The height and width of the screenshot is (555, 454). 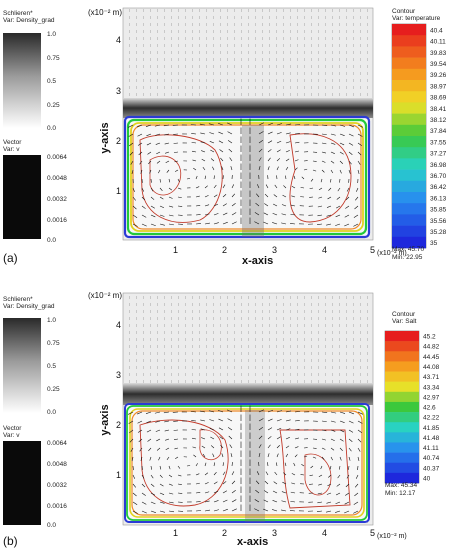 What do you see at coordinates (438, 154) in the screenshot?
I see `contour-level-label: 37.27` at bounding box center [438, 154].